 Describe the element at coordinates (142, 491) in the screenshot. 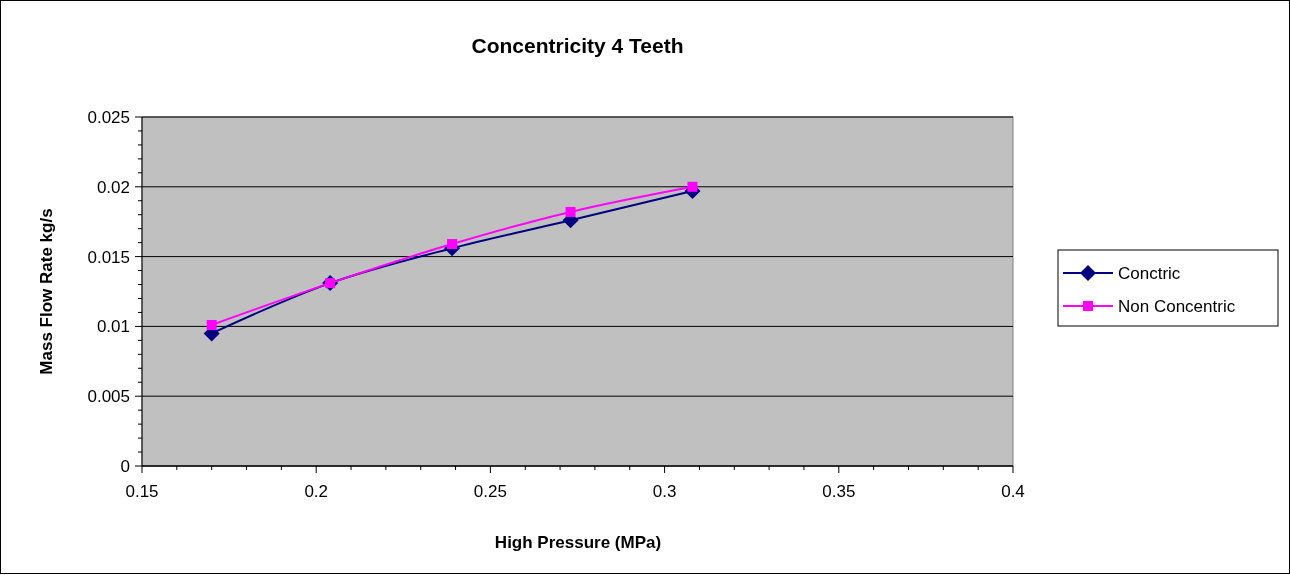

I see `x-tick-label: 0.15` at that location.